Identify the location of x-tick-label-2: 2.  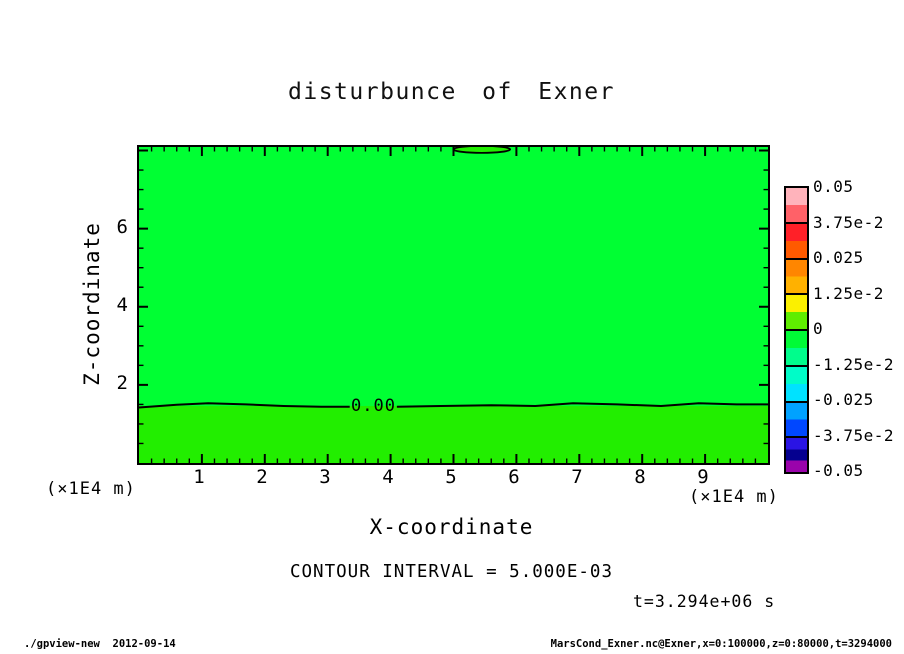
(262, 477).